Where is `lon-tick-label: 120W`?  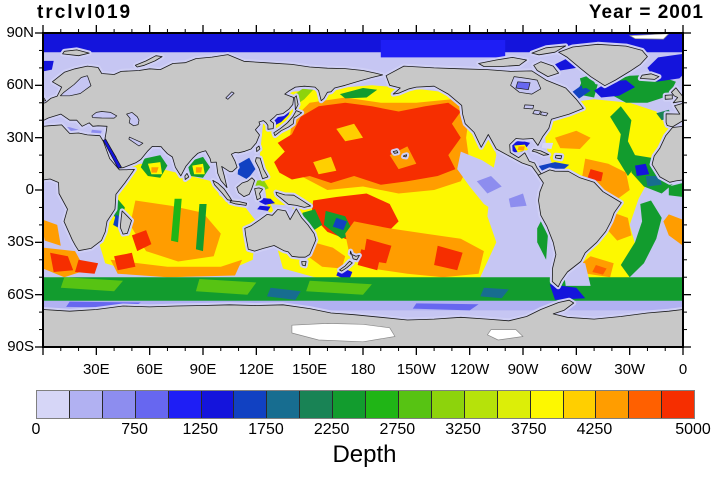
lon-tick-label: 120W is located at coordinates (470, 369).